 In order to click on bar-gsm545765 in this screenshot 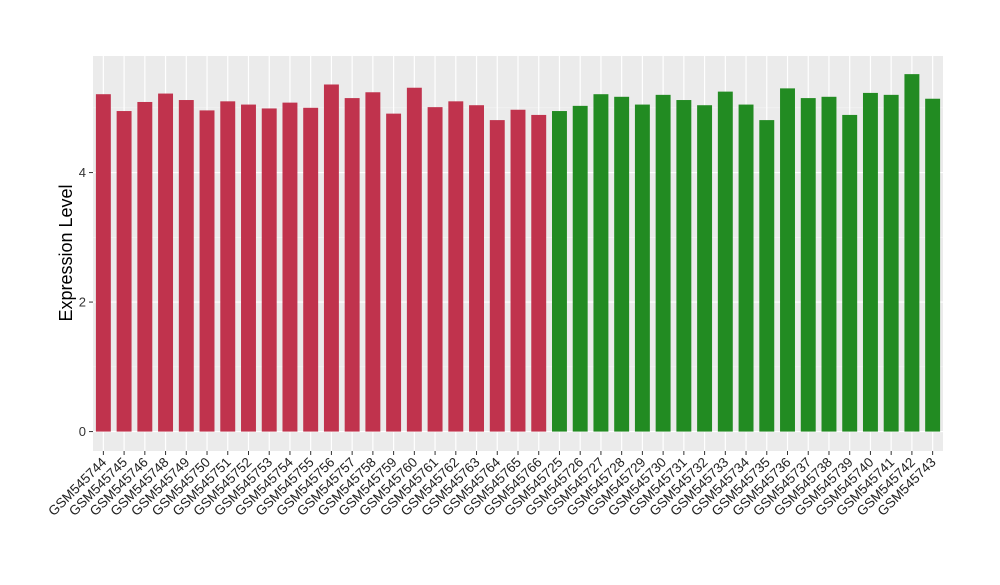, I will do `click(518, 270)`.